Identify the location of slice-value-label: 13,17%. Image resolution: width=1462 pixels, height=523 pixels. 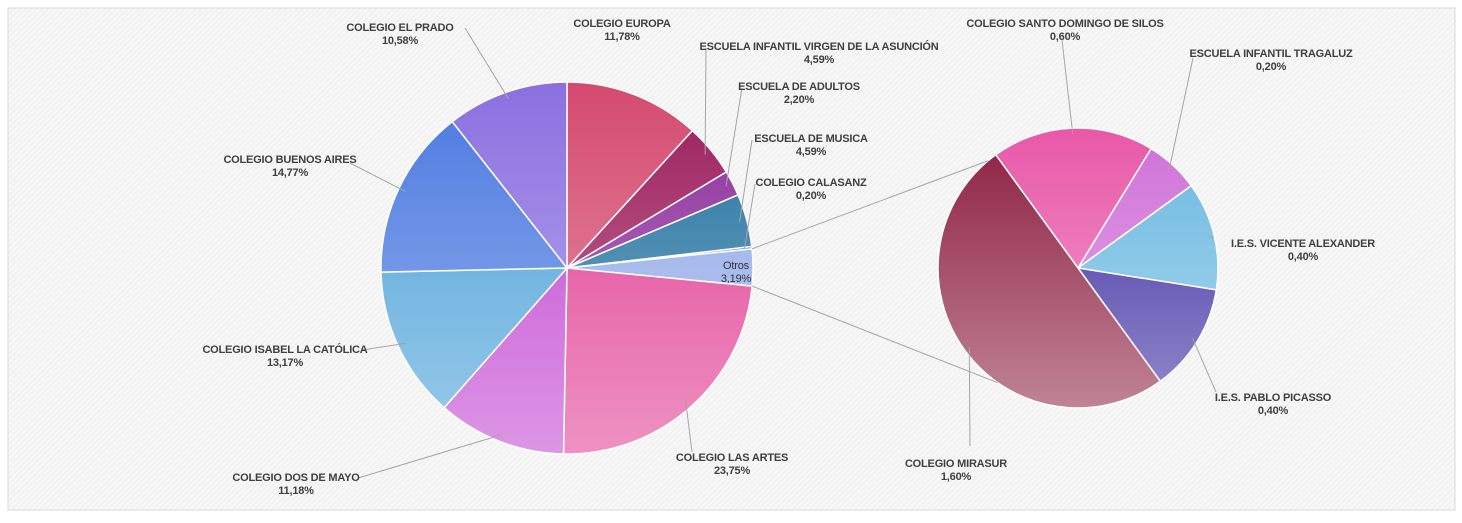
(285, 363).